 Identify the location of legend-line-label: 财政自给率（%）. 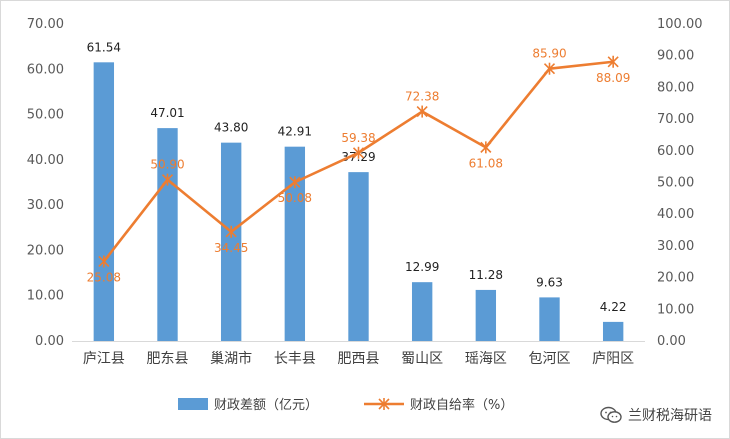
(461, 405).